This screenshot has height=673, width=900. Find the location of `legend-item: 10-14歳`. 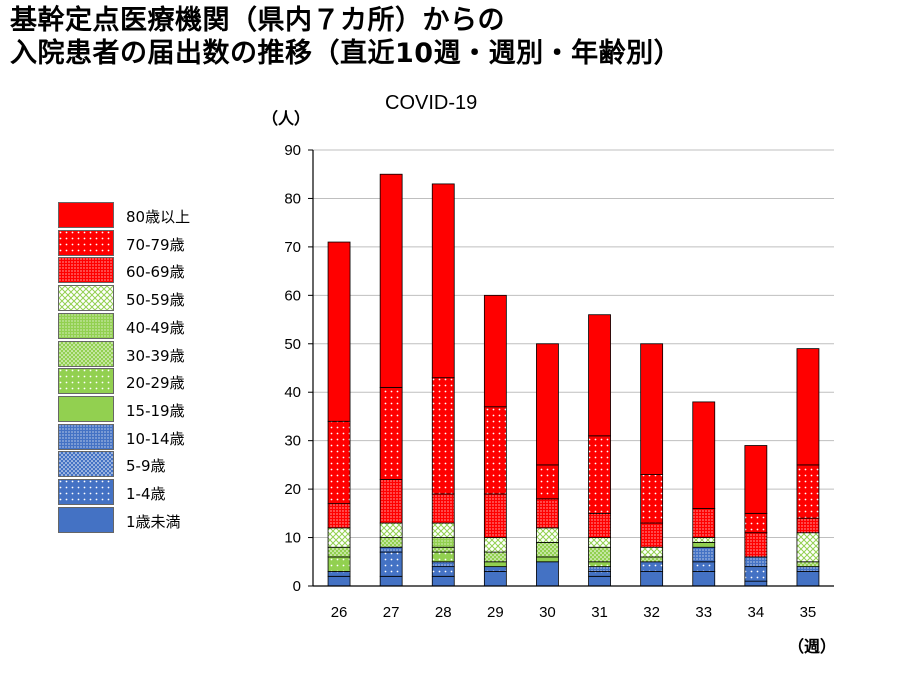

legend-item: 10-14歳 is located at coordinates (178, 436).